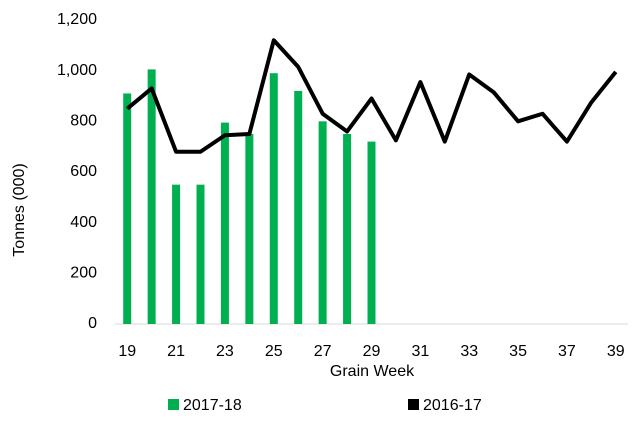  Describe the element at coordinates (469, 351) in the screenshot. I see `x-tick-label: 33` at that location.